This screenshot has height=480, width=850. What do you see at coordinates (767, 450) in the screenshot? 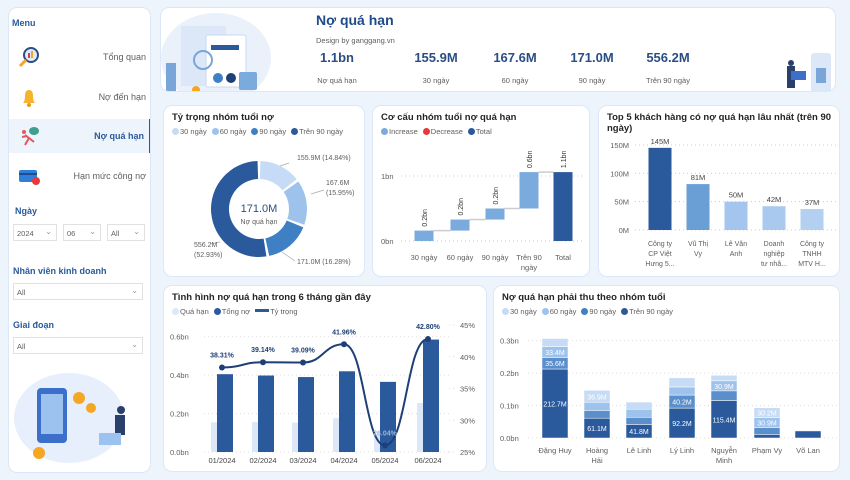
I see `x-tick-label: Phạm Vy` at bounding box center [767, 450].